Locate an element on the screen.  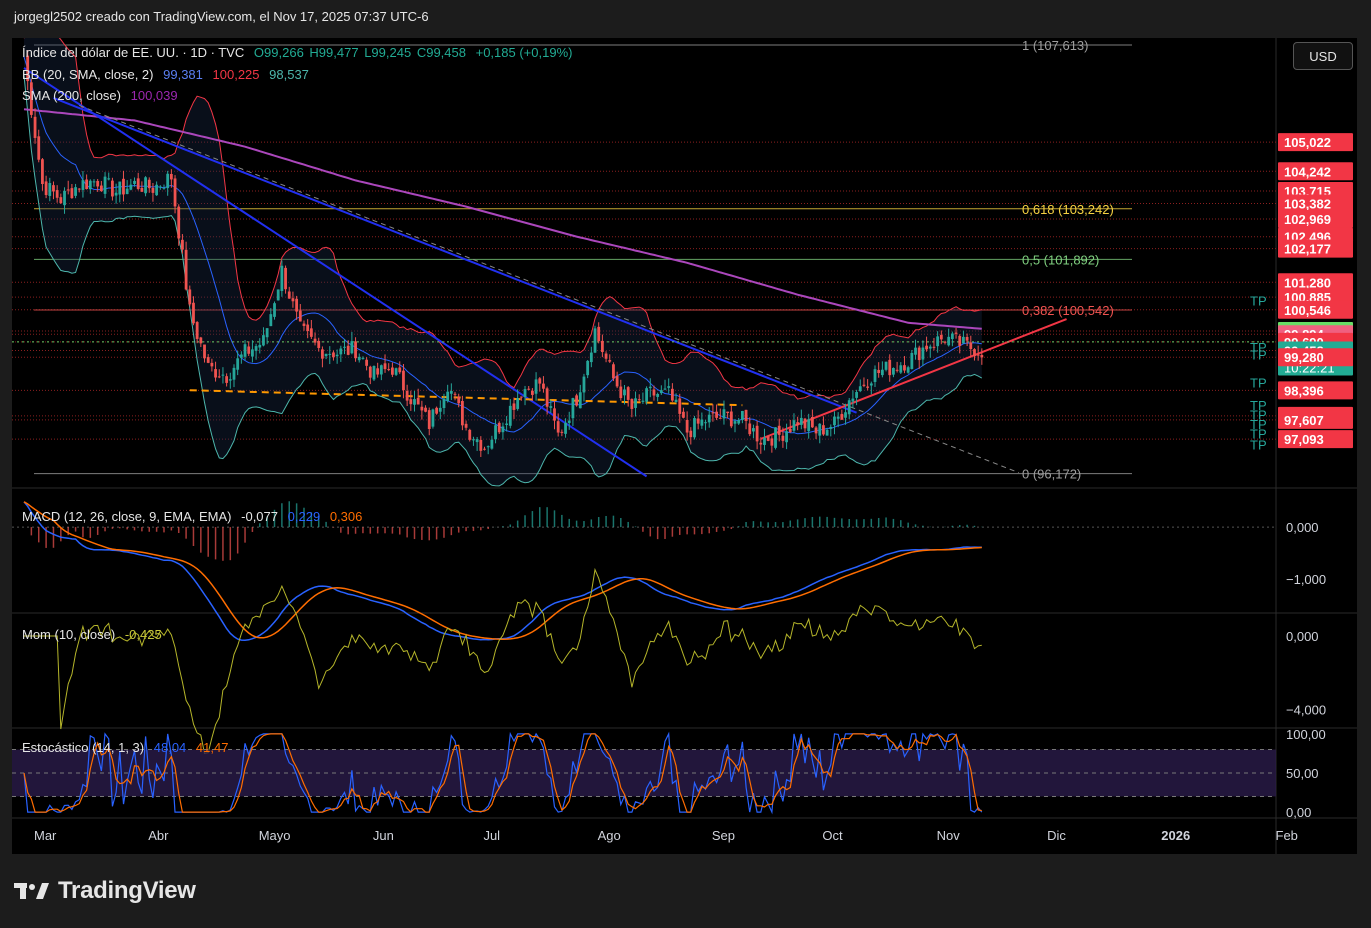
fib-label: 0,5 (101,892) is located at coordinates (1060, 259).